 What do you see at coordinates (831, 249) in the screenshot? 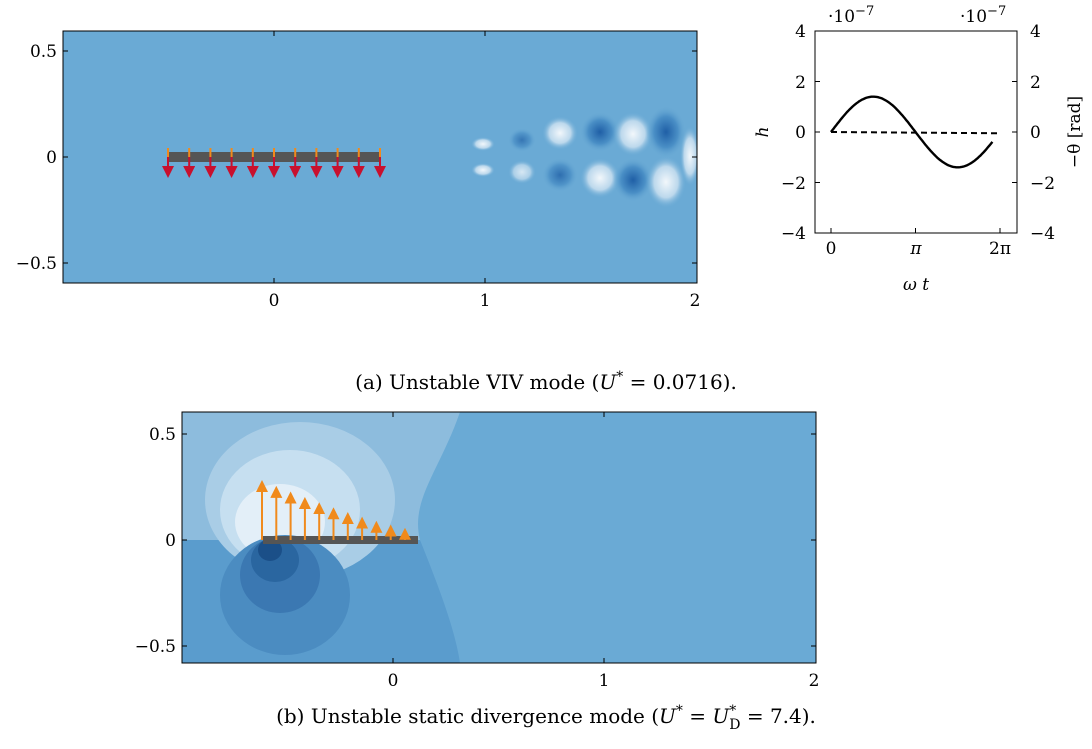
I see `chart-xtick-0: 0` at bounding box center [831, 249].